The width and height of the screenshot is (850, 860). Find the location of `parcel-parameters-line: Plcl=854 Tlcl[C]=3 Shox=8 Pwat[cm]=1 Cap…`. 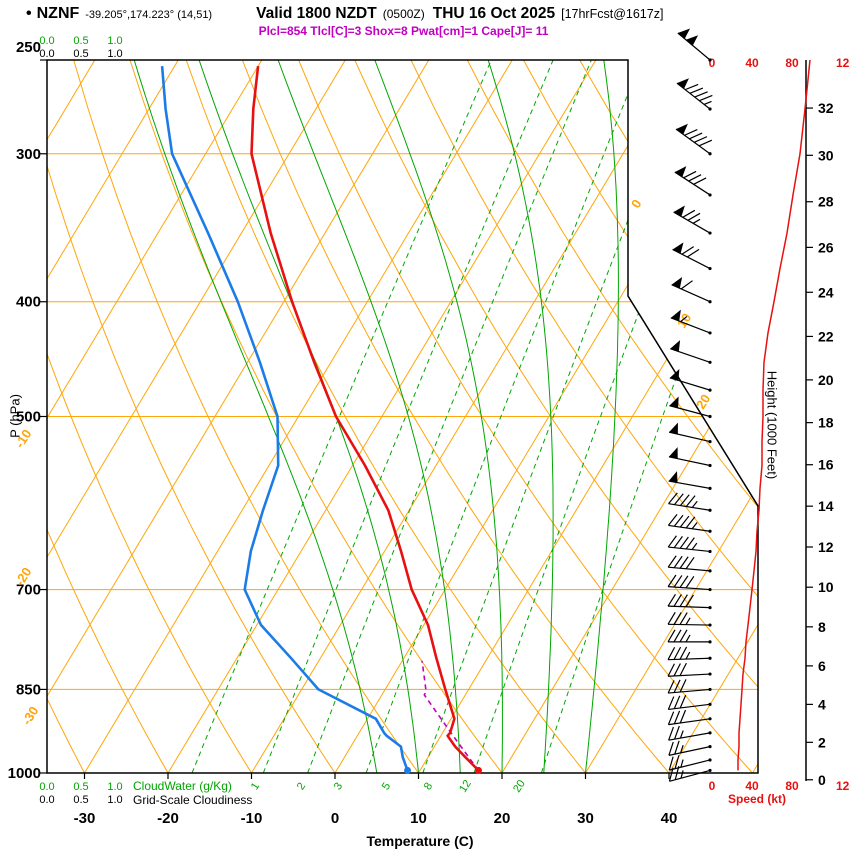

parcel-parameters-line: Plcl=854 Tlcl[C]=3 Shox=8 Pwat[cm]=1 Cap… is located at coordinates (403, 31).